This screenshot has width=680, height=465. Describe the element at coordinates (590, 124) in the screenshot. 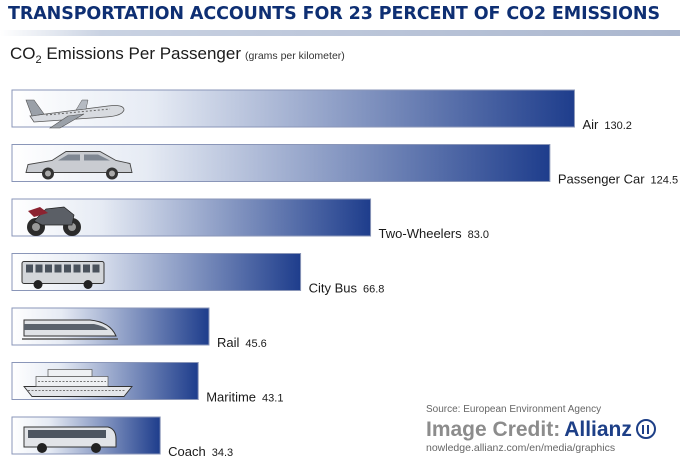

I see `category-label: Air` at that location.